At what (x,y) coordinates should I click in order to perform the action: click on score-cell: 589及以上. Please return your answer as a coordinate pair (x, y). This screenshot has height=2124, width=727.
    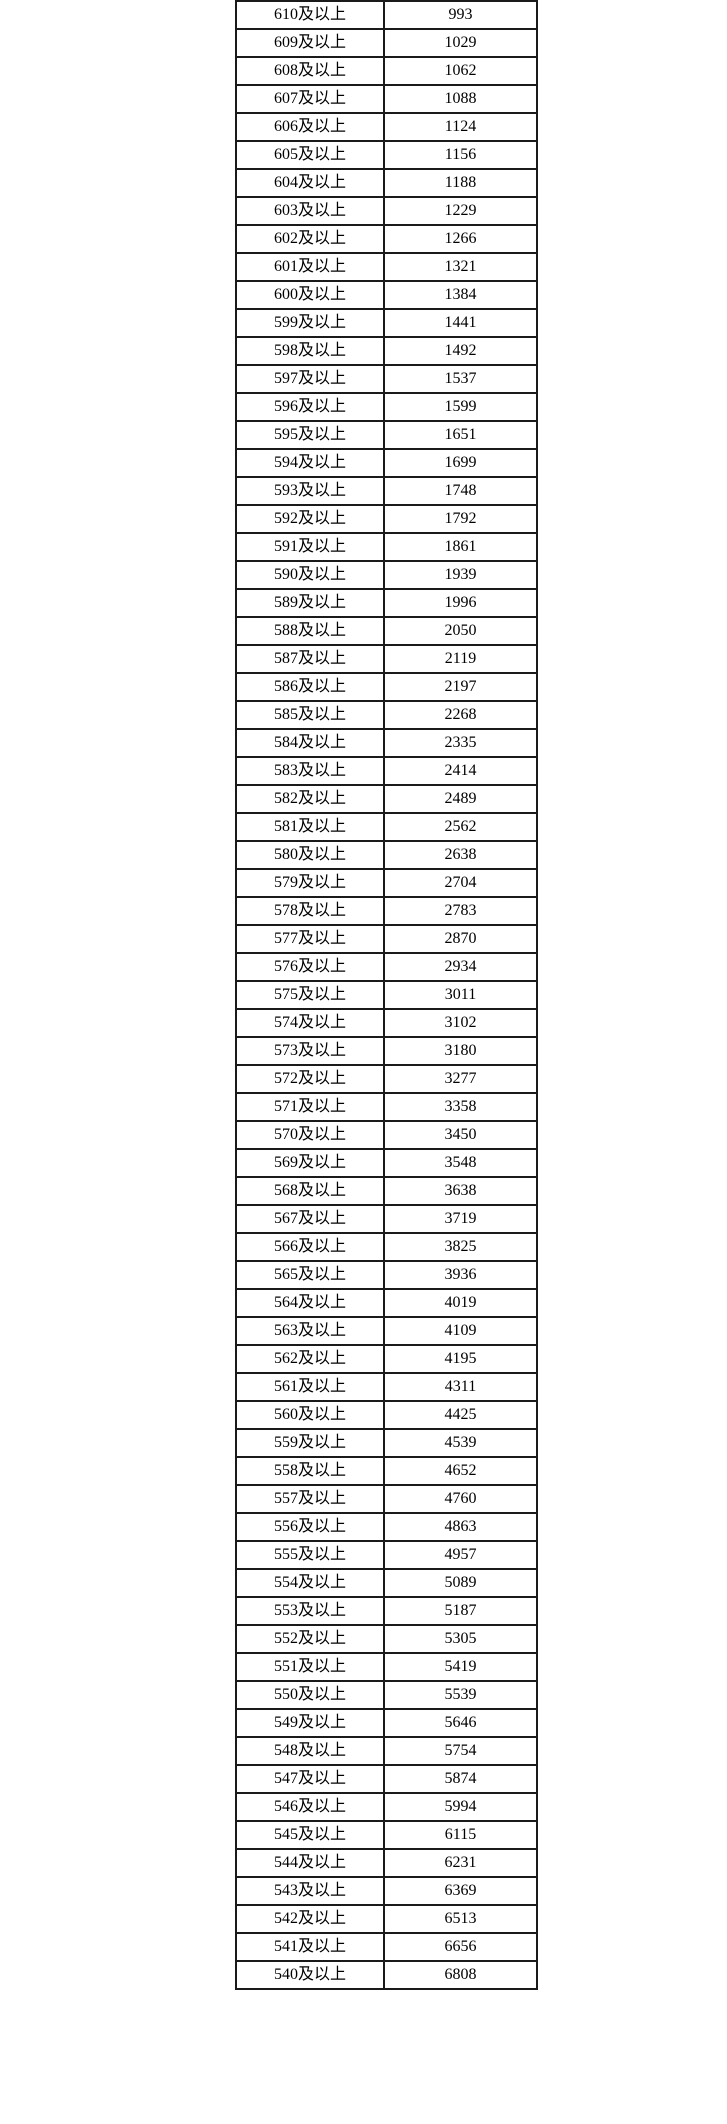
    Looking at the image, I should click on (310, 603).